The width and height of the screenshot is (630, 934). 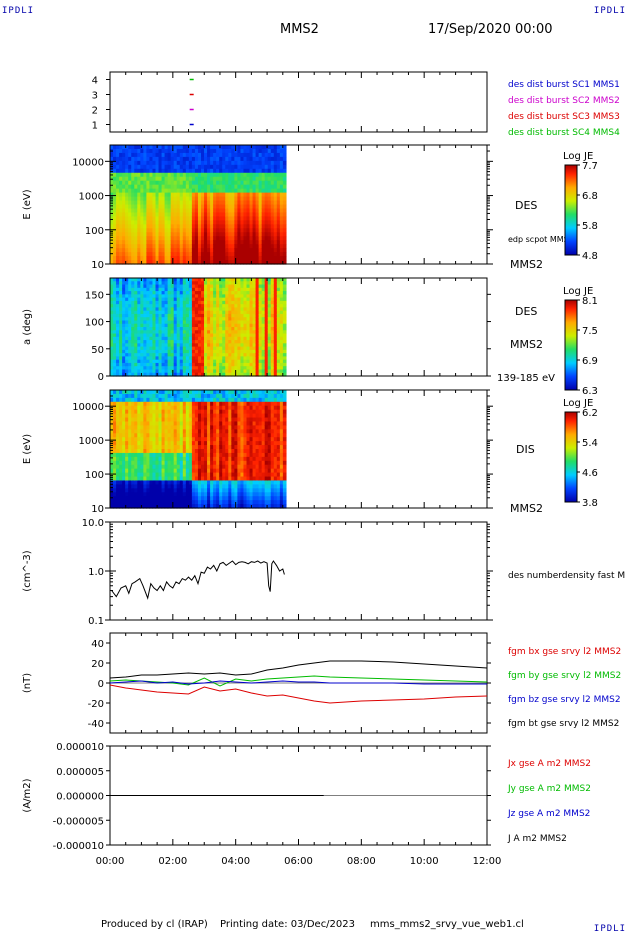 I want to click on des-energy-extra-label: edp scpot MMS2, so click(x=541, y=239).